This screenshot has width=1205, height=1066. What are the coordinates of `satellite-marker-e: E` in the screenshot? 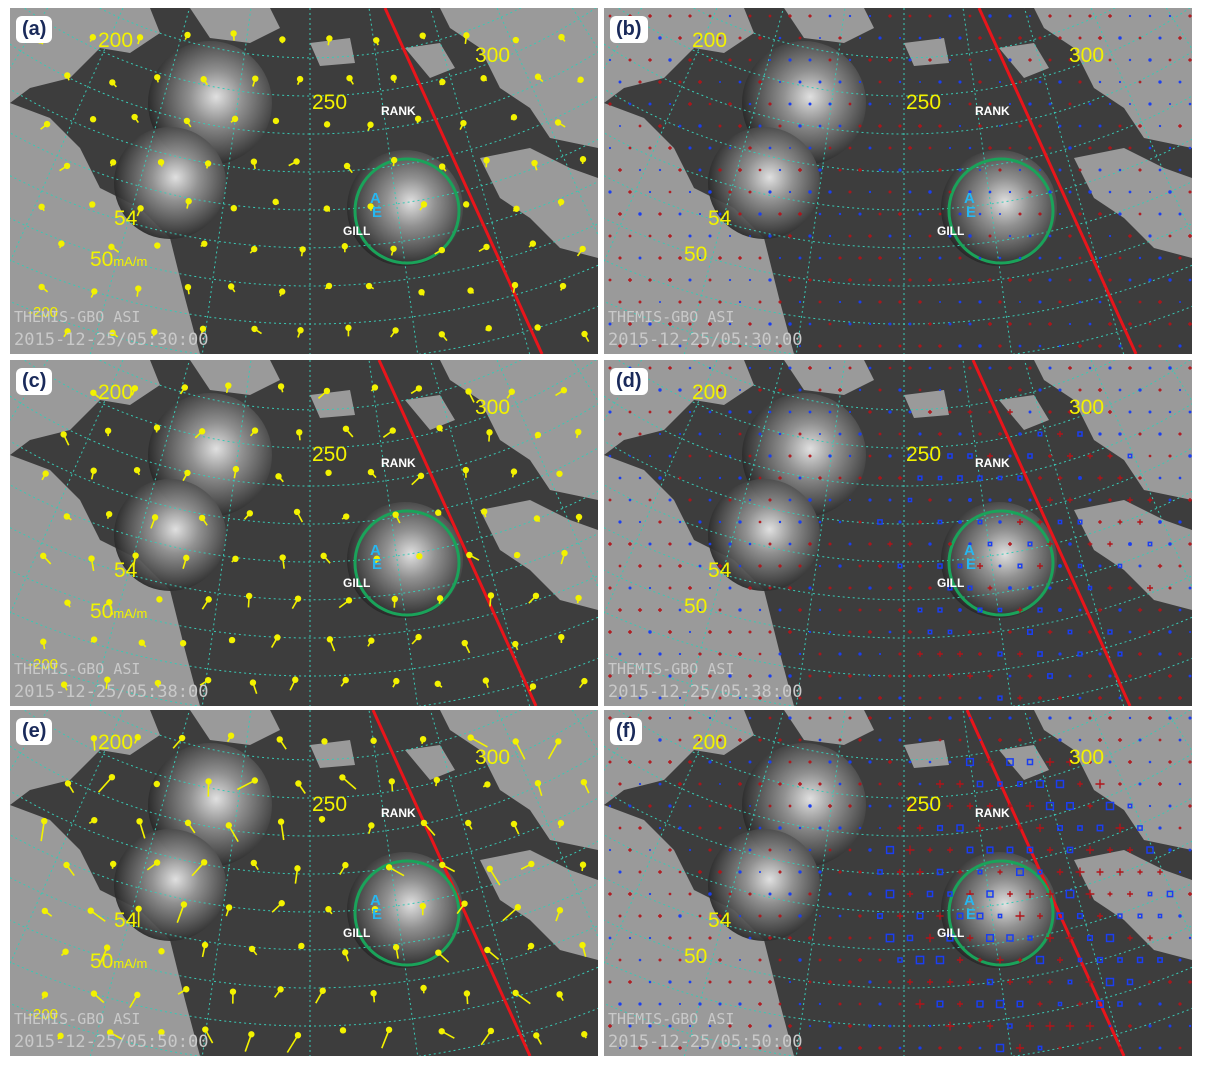 It's located at (971, 564).